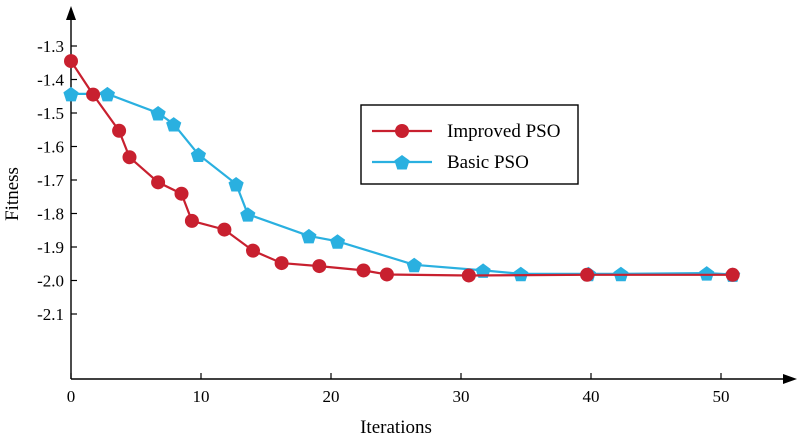  I want to click on legend-label: Basic PSO, so click(488, 162).